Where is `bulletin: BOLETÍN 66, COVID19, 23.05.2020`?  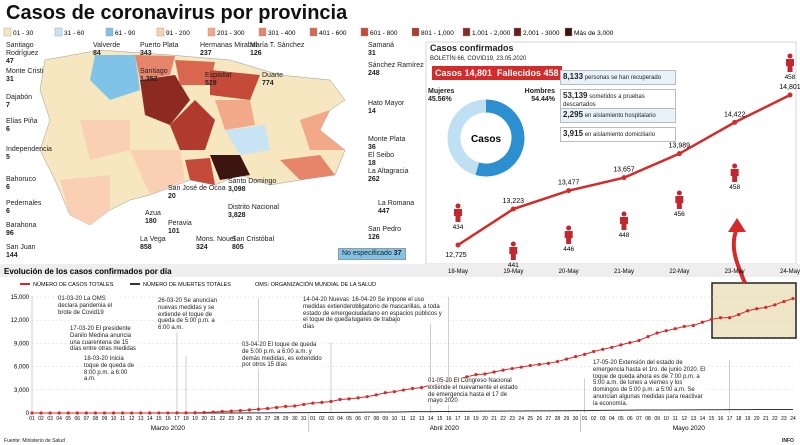 bulletin: BOLETÍN 66, COVID19, 23.05.2020 is located at coordinates (478, 59).